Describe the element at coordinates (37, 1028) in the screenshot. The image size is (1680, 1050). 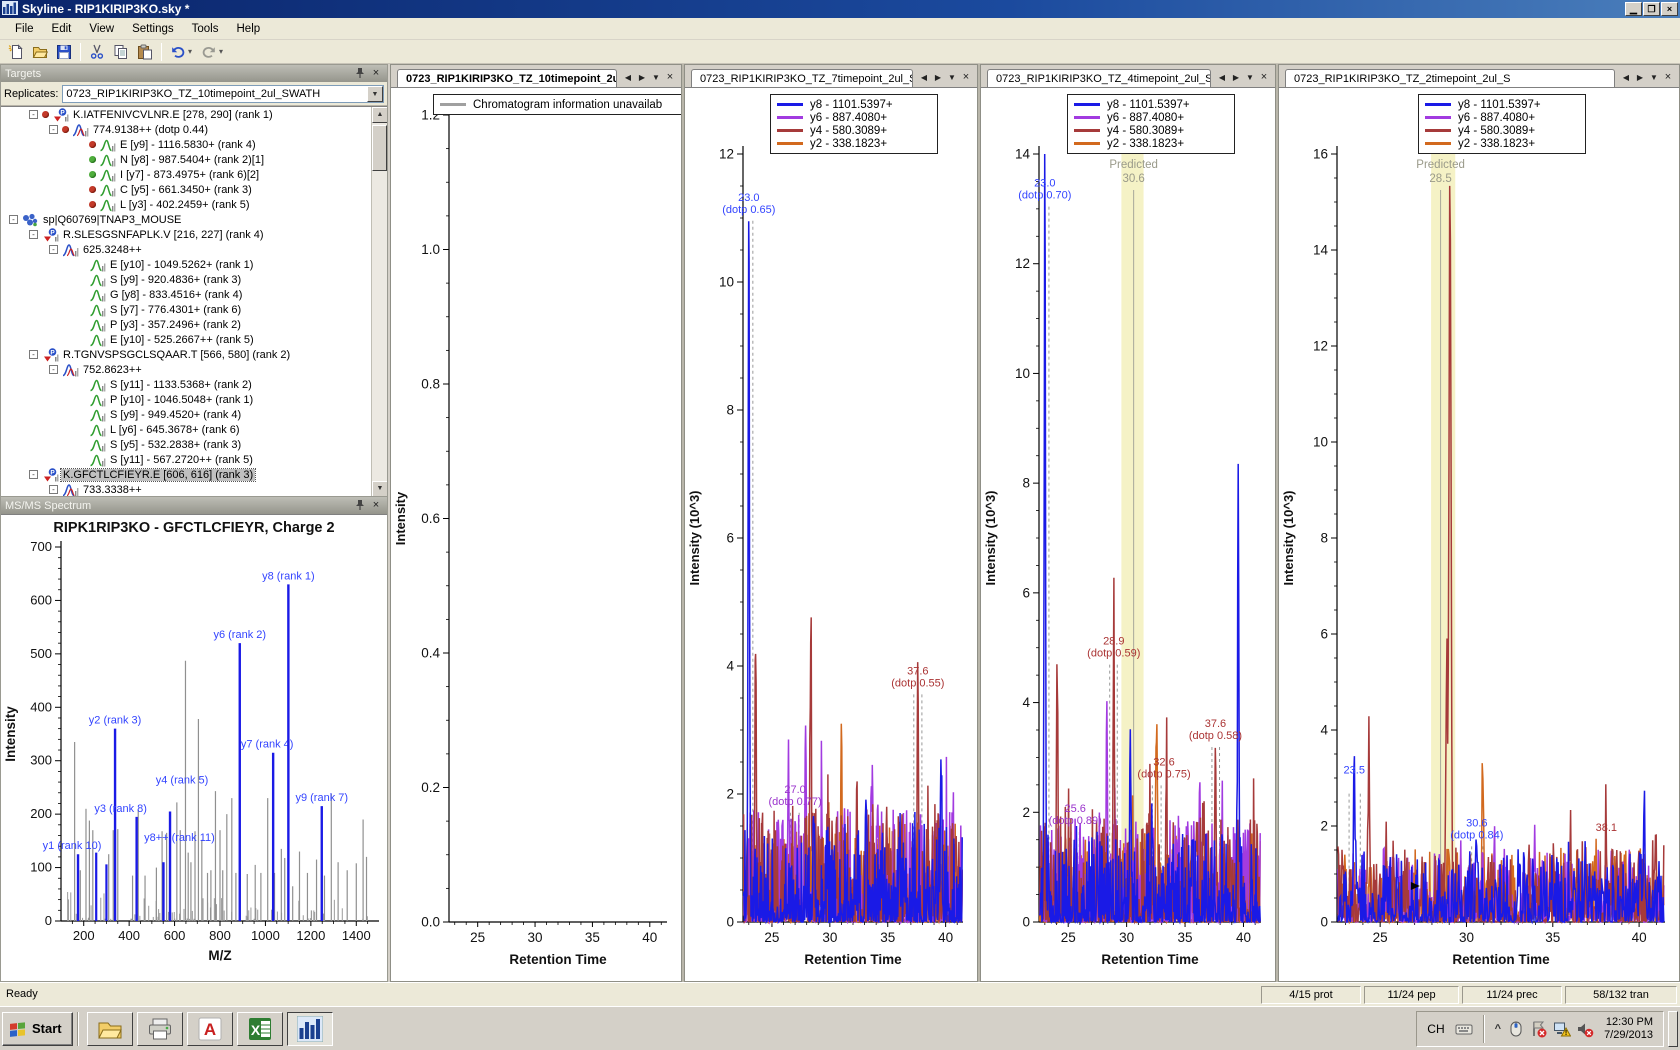
I see `start-button: Start` at that location.